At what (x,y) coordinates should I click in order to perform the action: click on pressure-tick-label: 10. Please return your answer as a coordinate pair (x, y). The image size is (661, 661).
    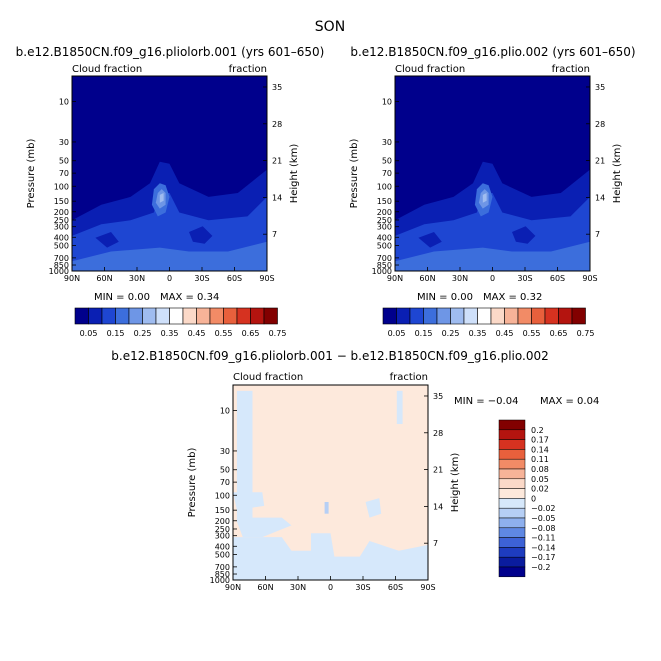
    Looking at the image, I should click on (64, 102).